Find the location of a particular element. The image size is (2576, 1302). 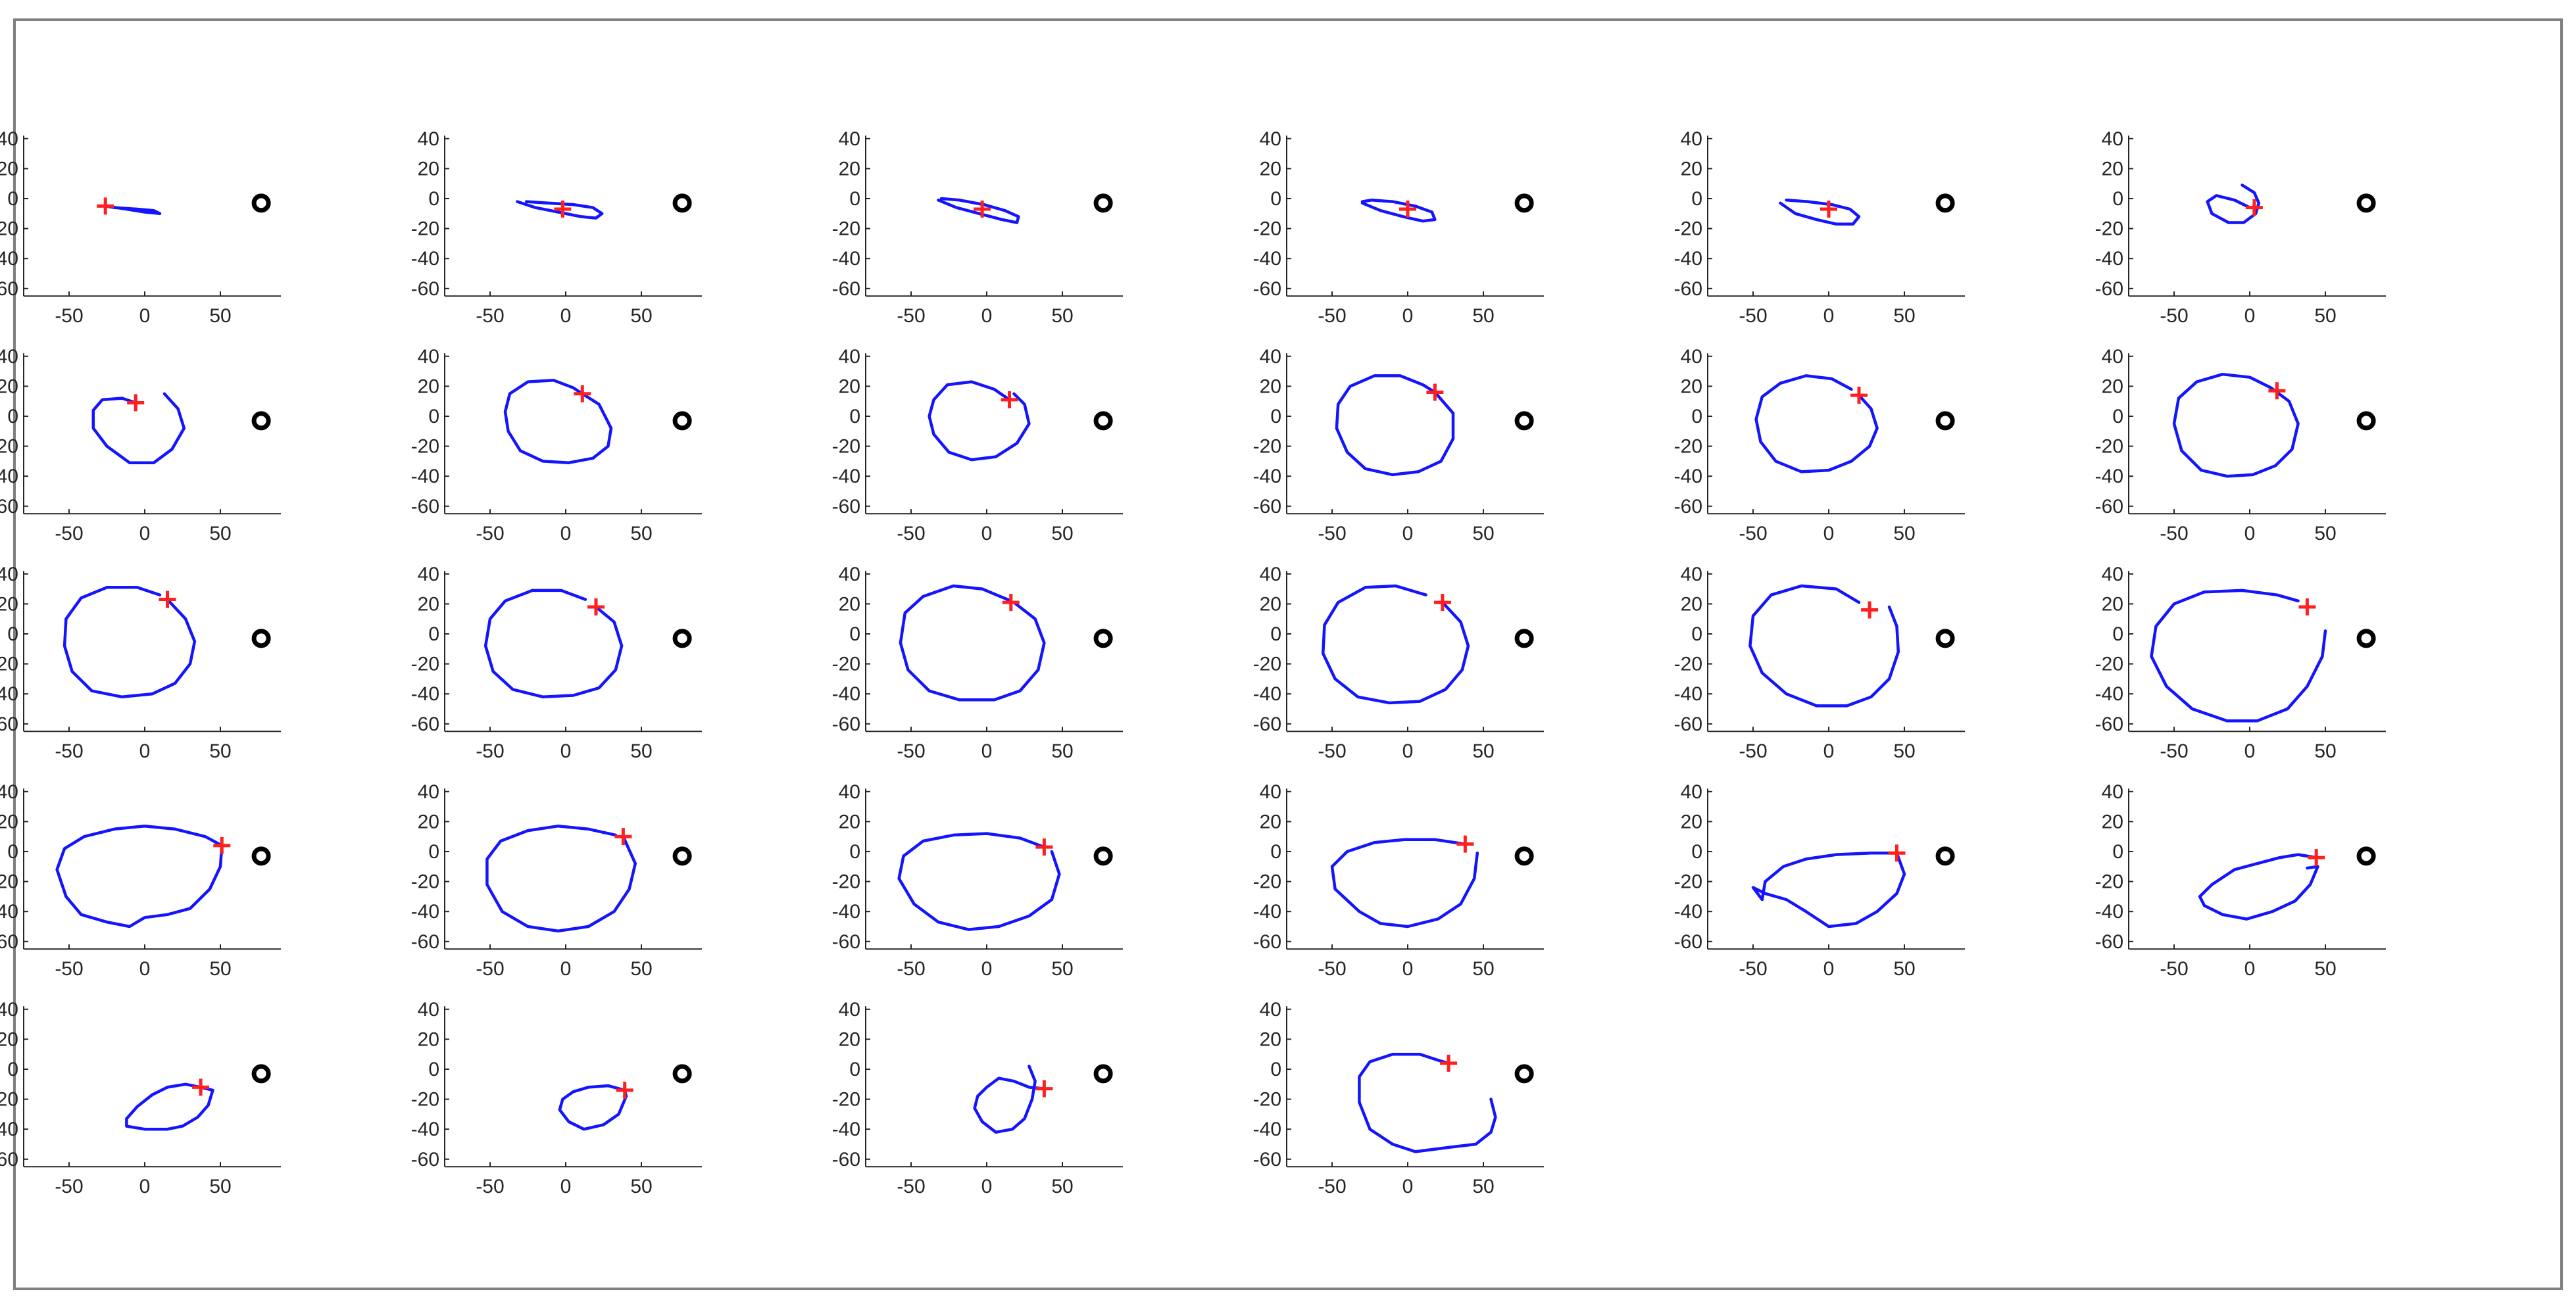

subplot-4: 40 20 0 -20 -40 -60 -50 0 50 is located at coordinates (1398, 228).